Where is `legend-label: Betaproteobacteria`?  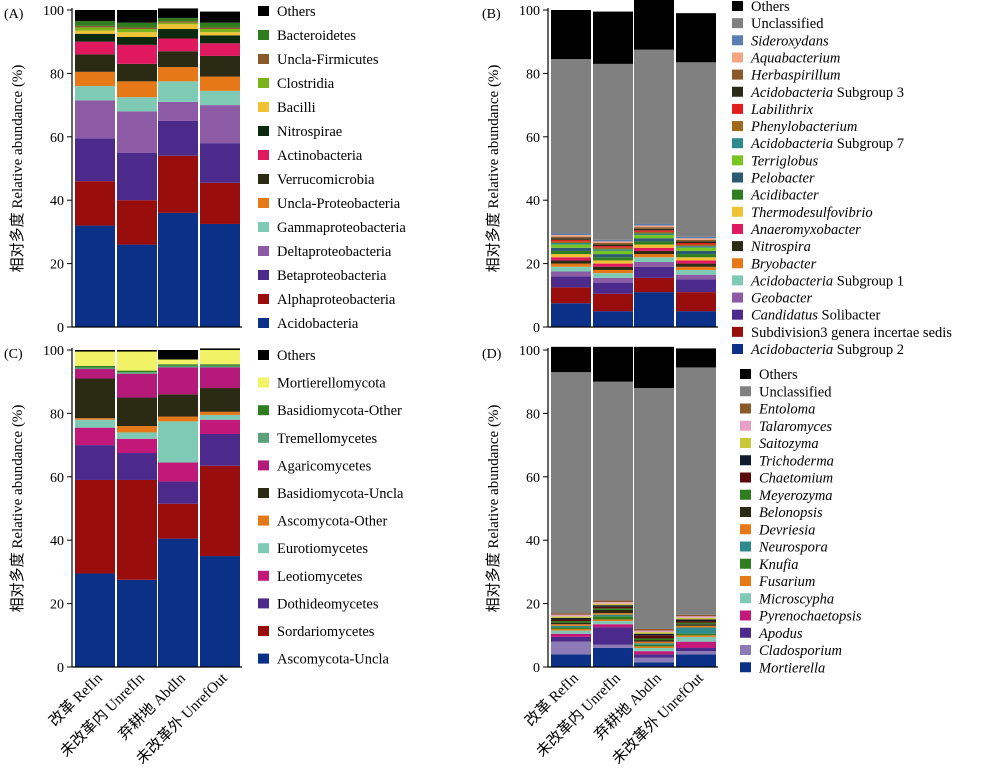
legend-label: Betaproteobacteria is located at coordinates (332, 276).